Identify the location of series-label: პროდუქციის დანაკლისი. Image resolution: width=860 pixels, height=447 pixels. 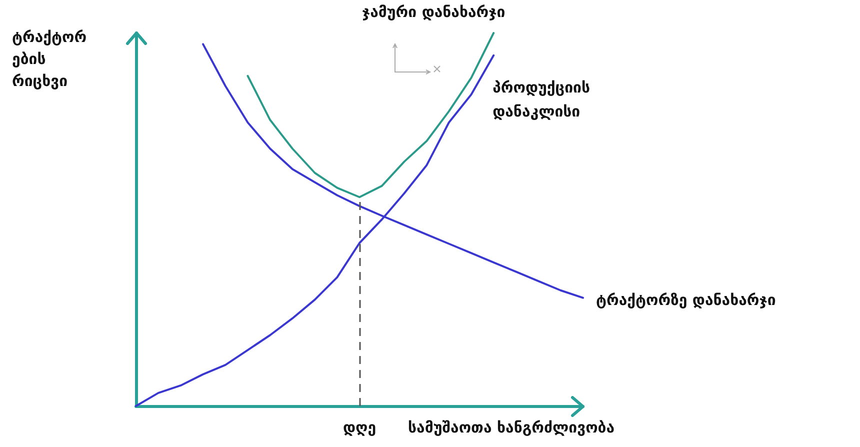
(541, 99).